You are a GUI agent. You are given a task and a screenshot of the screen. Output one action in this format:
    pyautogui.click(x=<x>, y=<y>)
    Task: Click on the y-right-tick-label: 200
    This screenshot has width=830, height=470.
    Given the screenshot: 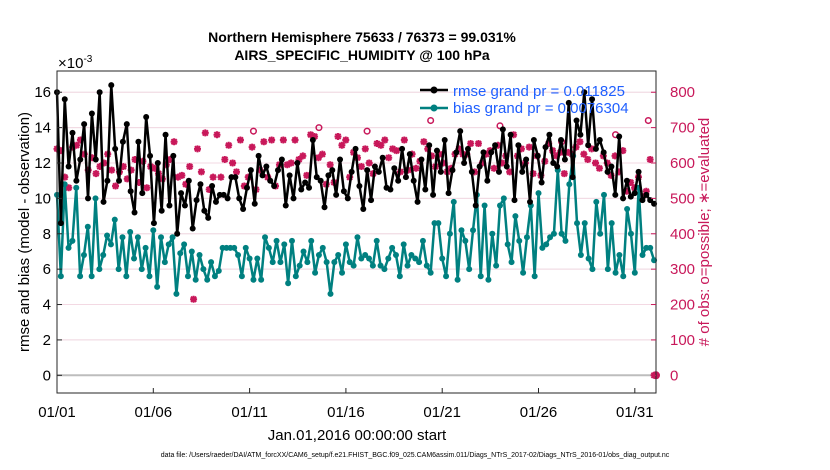 What is the action you would take?
    pyautogui.click(x=682, y=305)
    